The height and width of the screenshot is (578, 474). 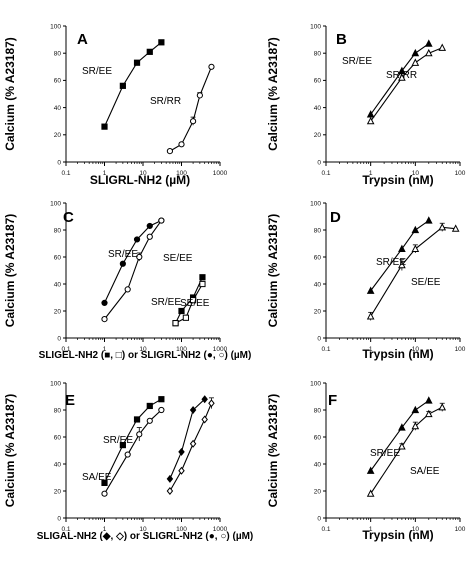 I want to click on panel-letter: F, so click(x=332, y=400).